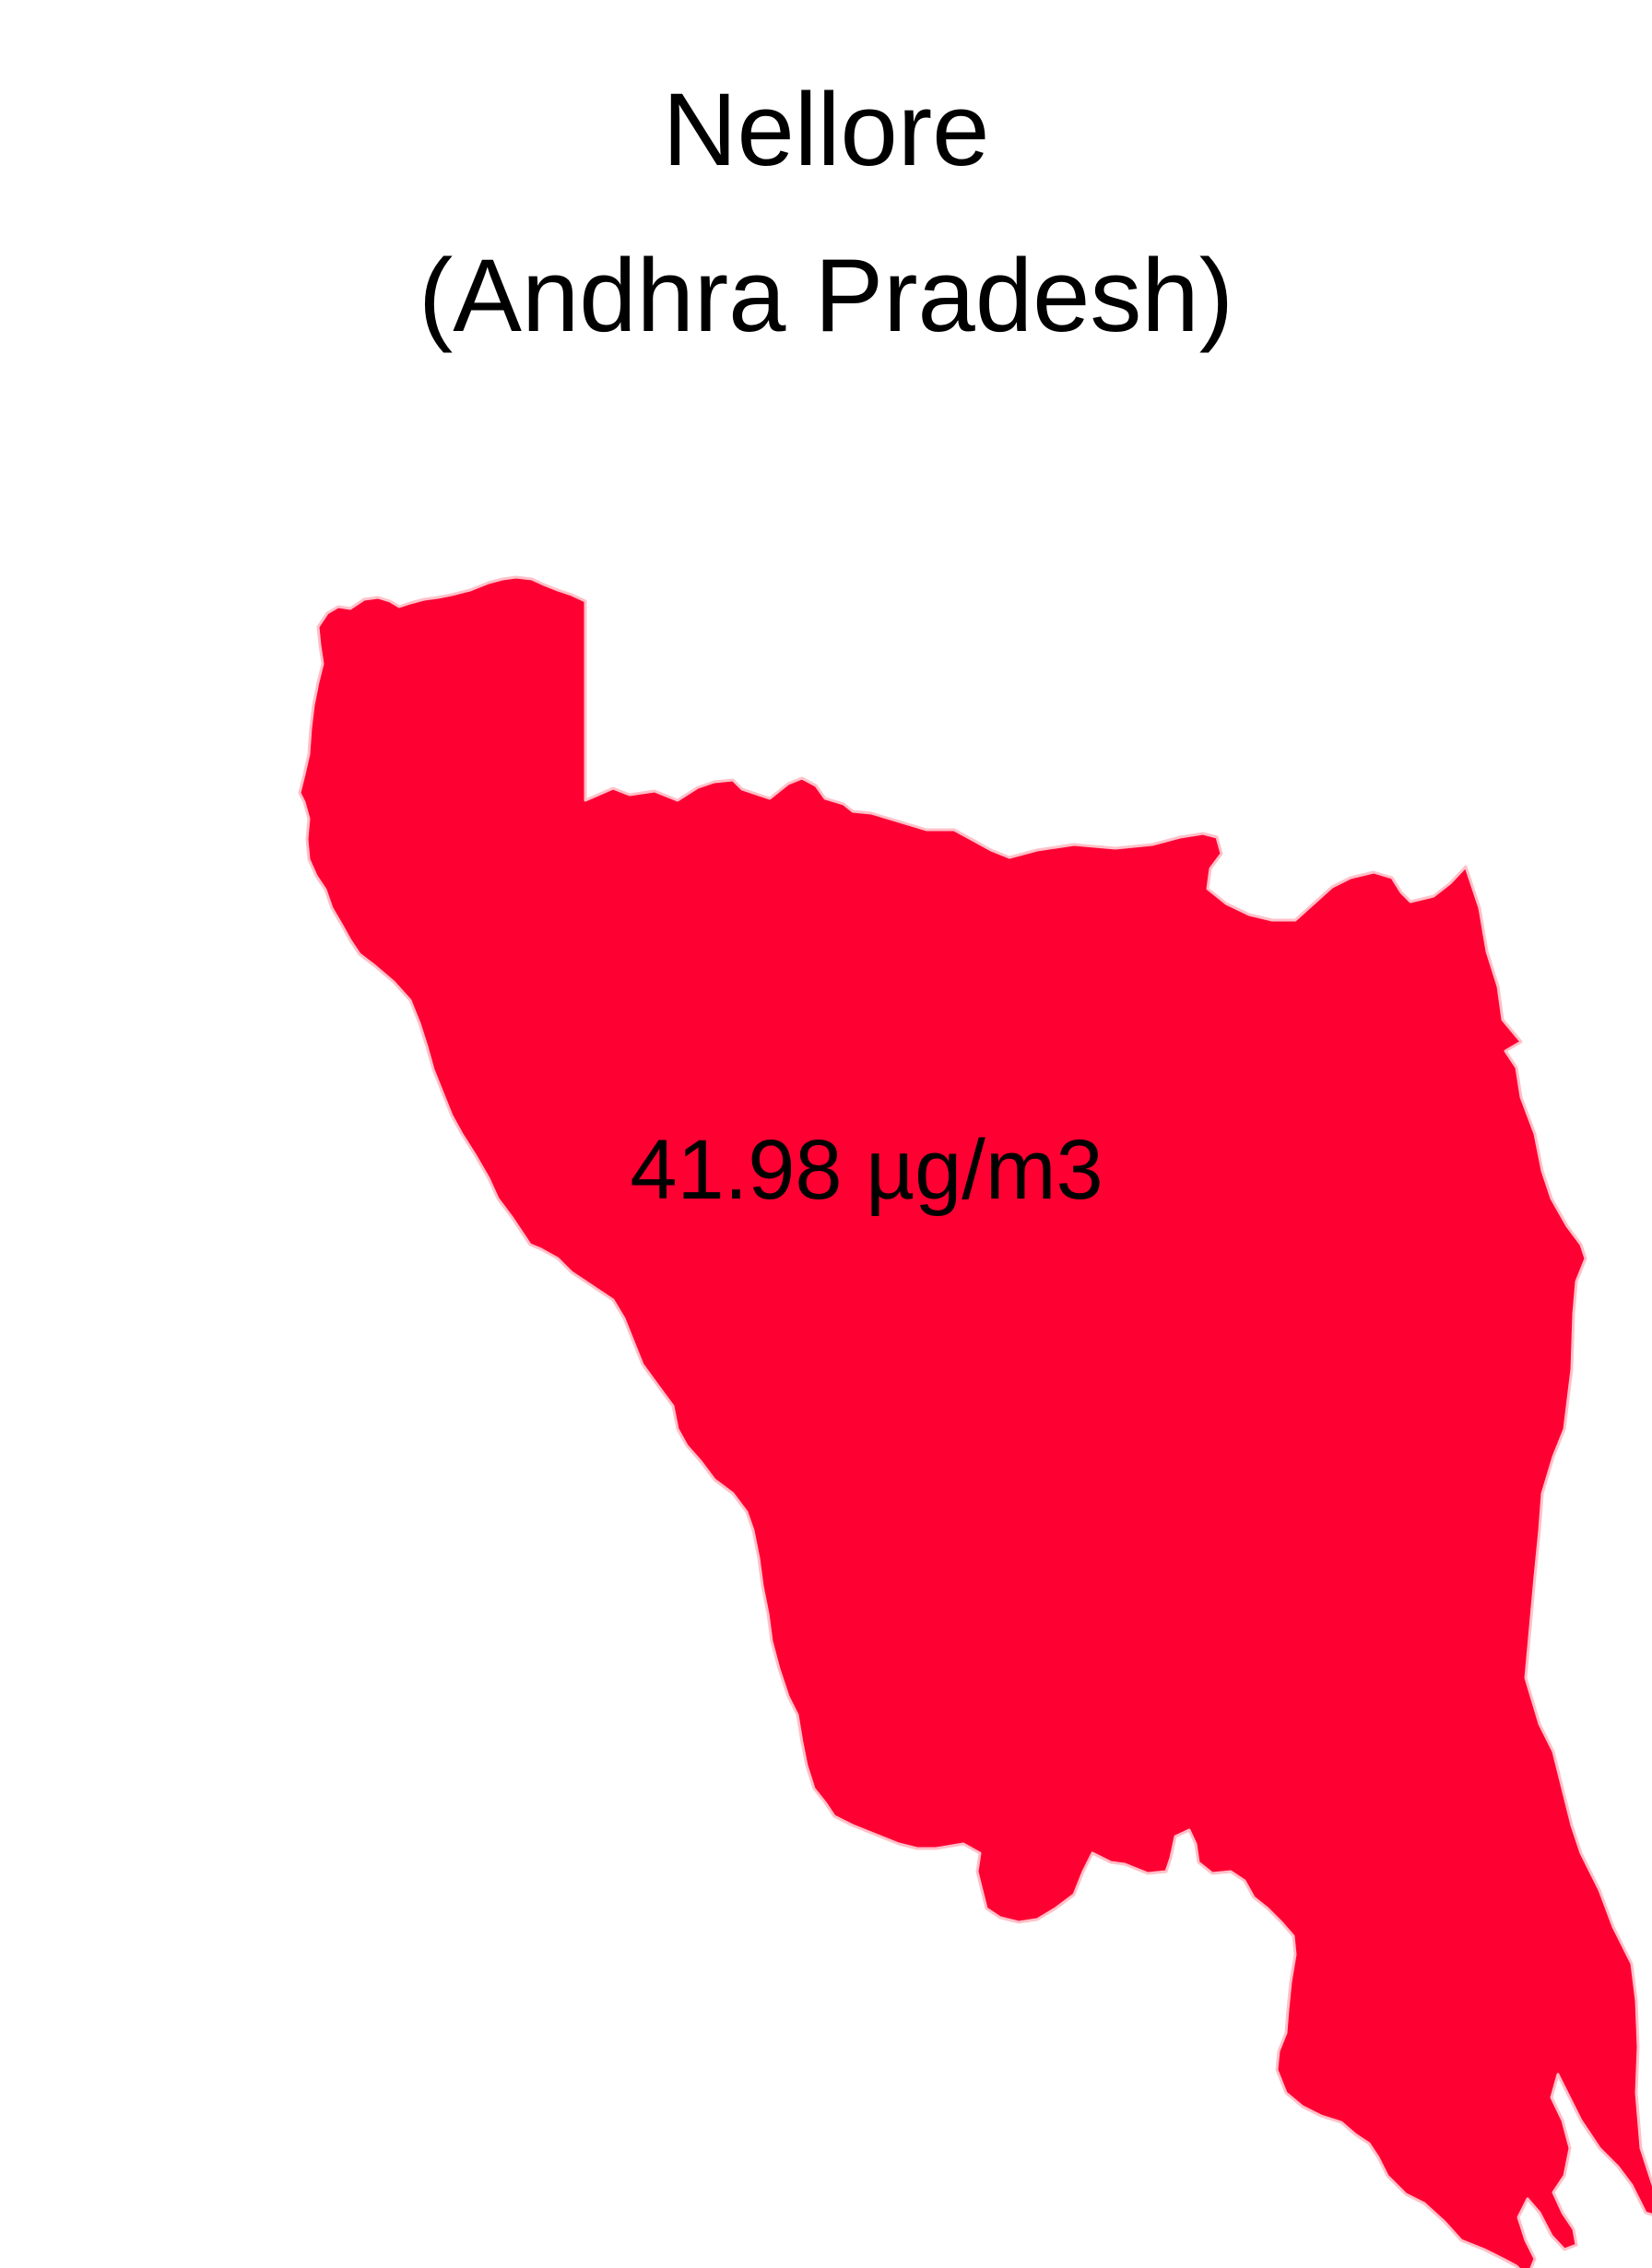  What do you see at coordinates (826, 295) in the screenshot?
I see `map-title-state: (Andhra Pradesh)` at bounding box center [826, 295].